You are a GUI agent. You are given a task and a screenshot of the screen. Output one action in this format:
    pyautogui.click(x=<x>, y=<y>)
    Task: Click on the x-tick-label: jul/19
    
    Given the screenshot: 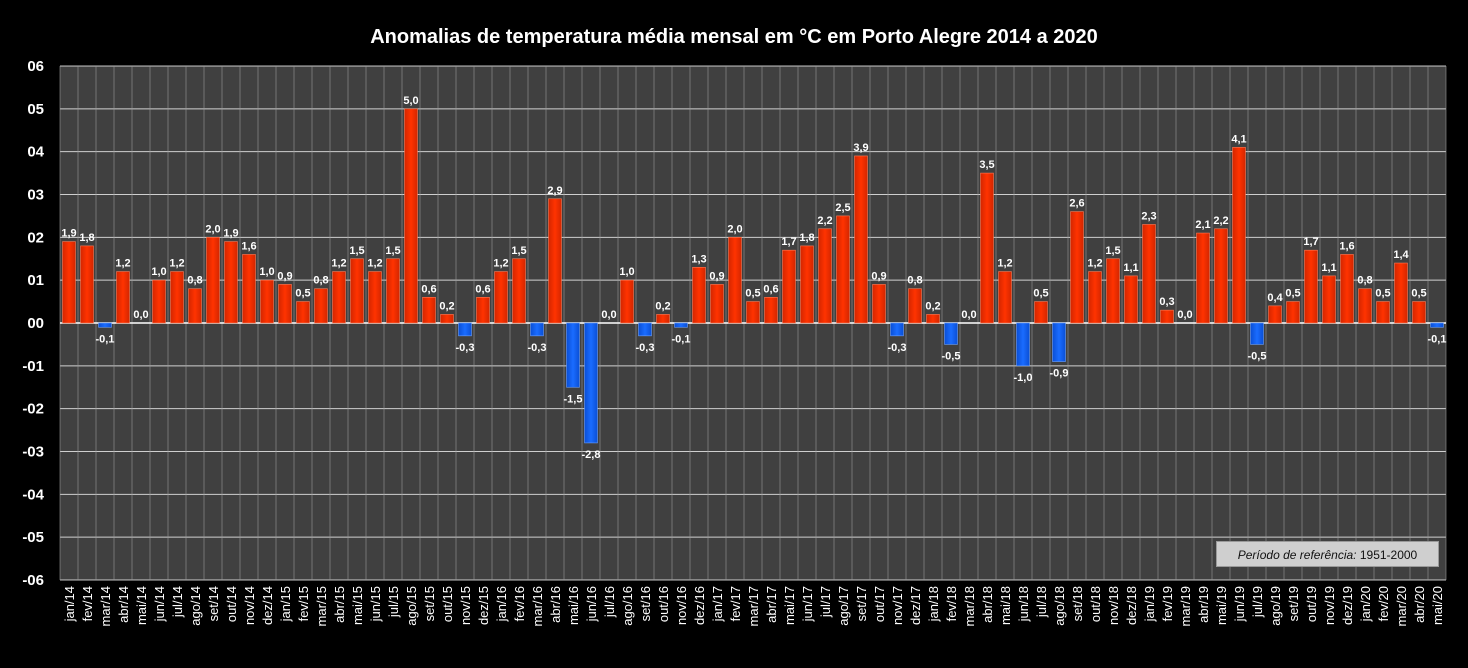 What is the action you would take?
    pyautogui.click(x=1257, y=602)
    